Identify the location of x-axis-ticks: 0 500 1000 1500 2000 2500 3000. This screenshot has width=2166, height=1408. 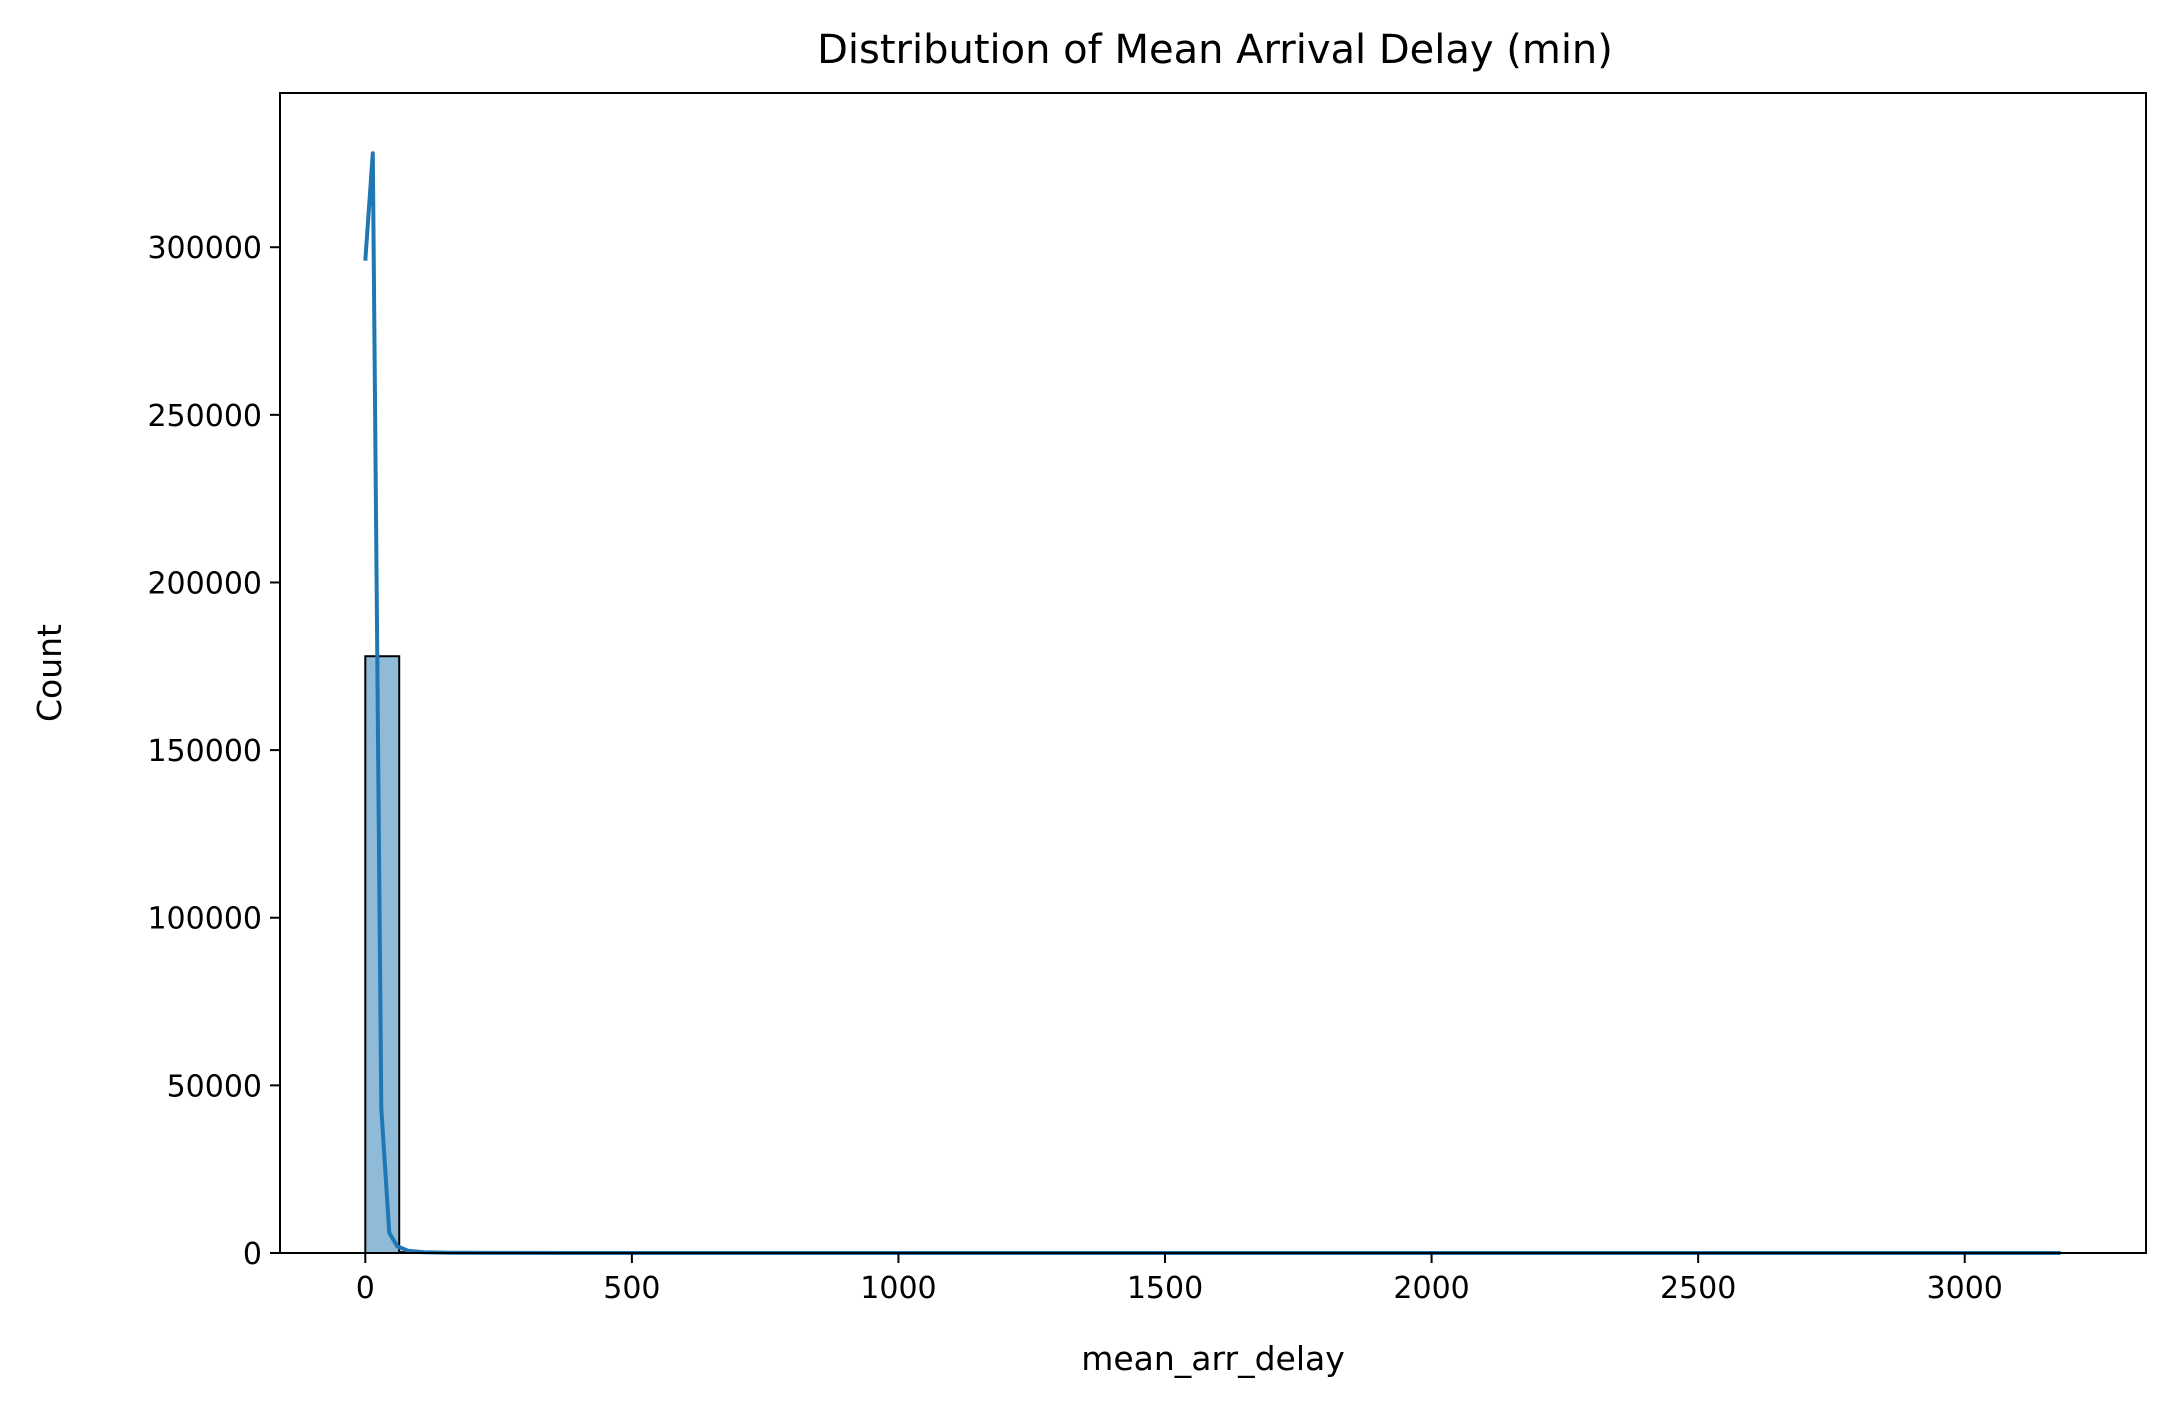
(1179, 1279).